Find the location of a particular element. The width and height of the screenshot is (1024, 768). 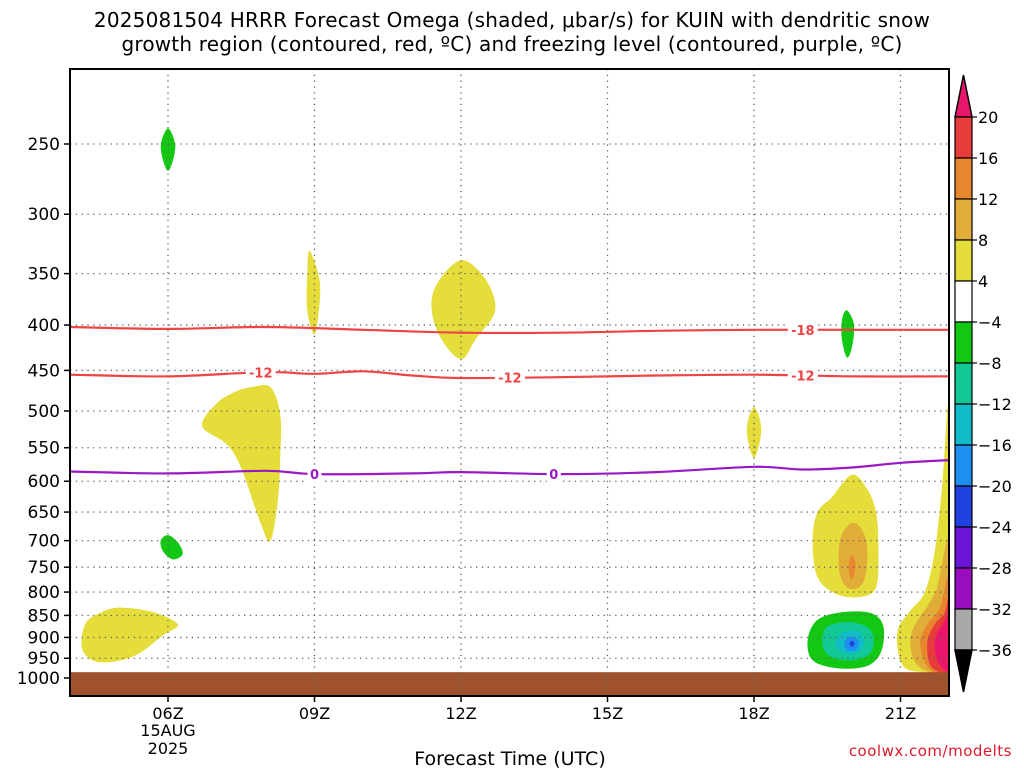

colorbar-bottom-arrow is located at coordinates (963, 671).